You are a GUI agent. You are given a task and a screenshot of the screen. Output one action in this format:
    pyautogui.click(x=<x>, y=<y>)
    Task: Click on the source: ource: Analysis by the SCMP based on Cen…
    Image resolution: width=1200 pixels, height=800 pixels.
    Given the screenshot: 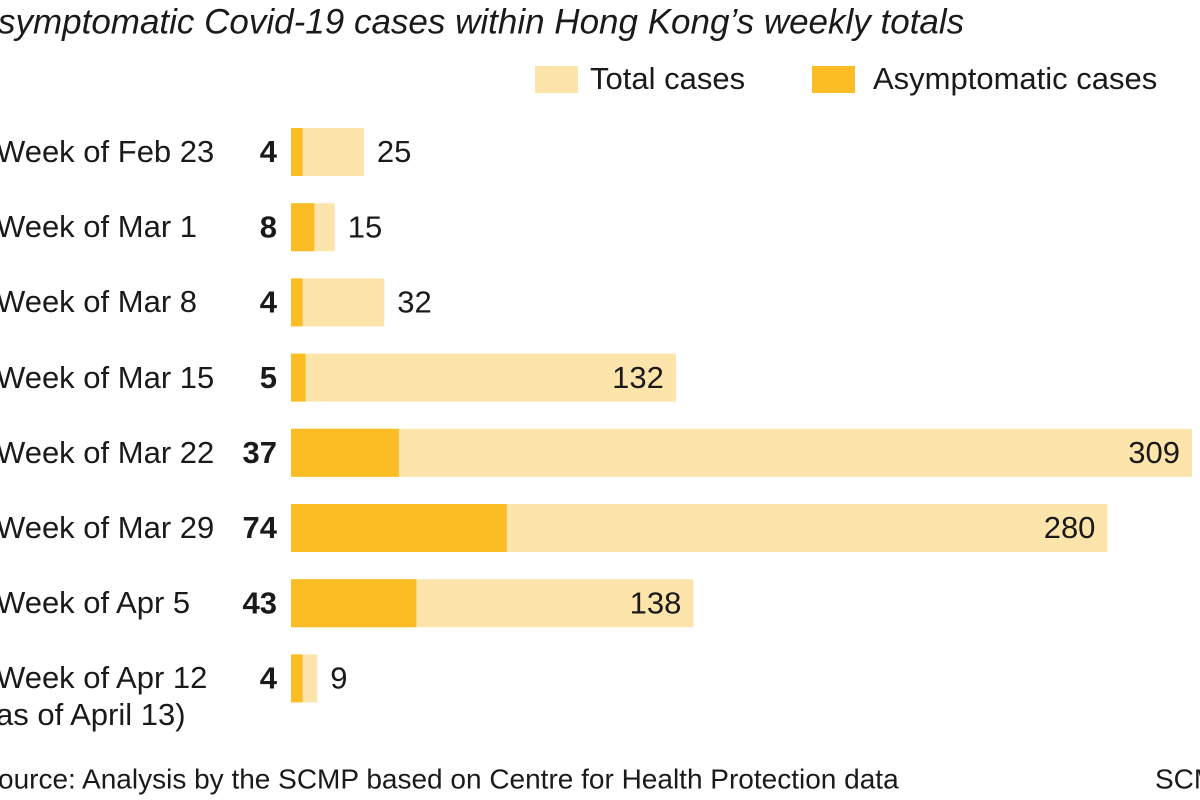 What is the action you would take?
    pyautogui.click(x=449, y=778)
    